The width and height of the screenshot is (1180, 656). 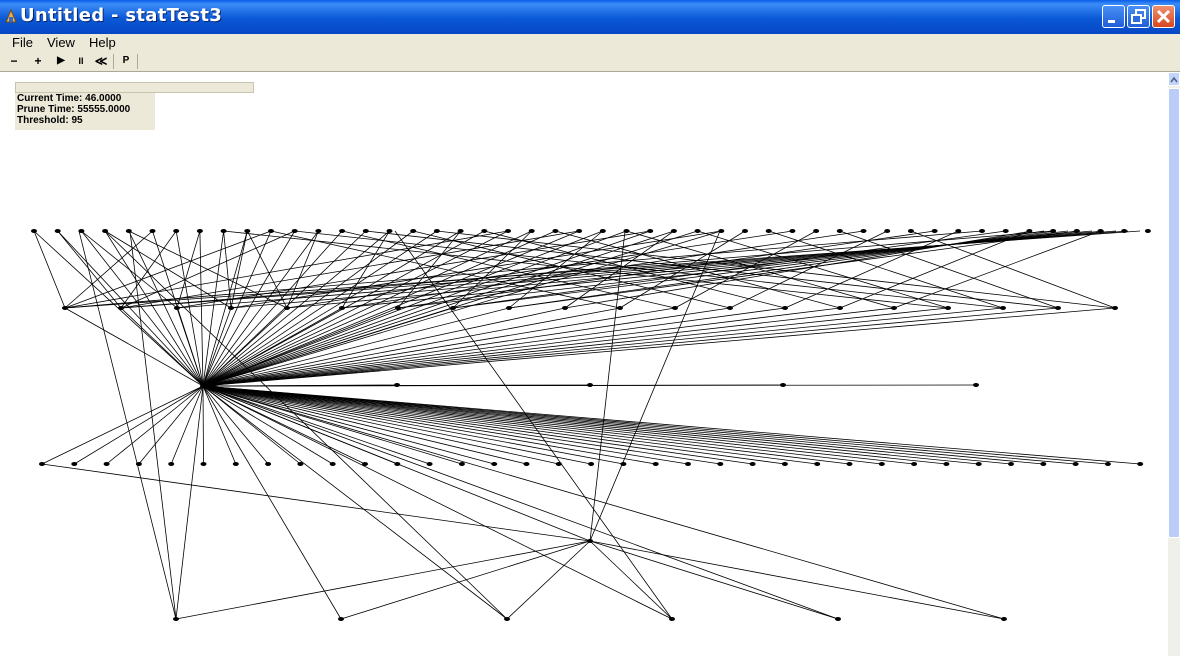 What do you see at coordinates (14, 61) in the screenshot?
I see `minus-icon: −` at bounding box center [14, 61].